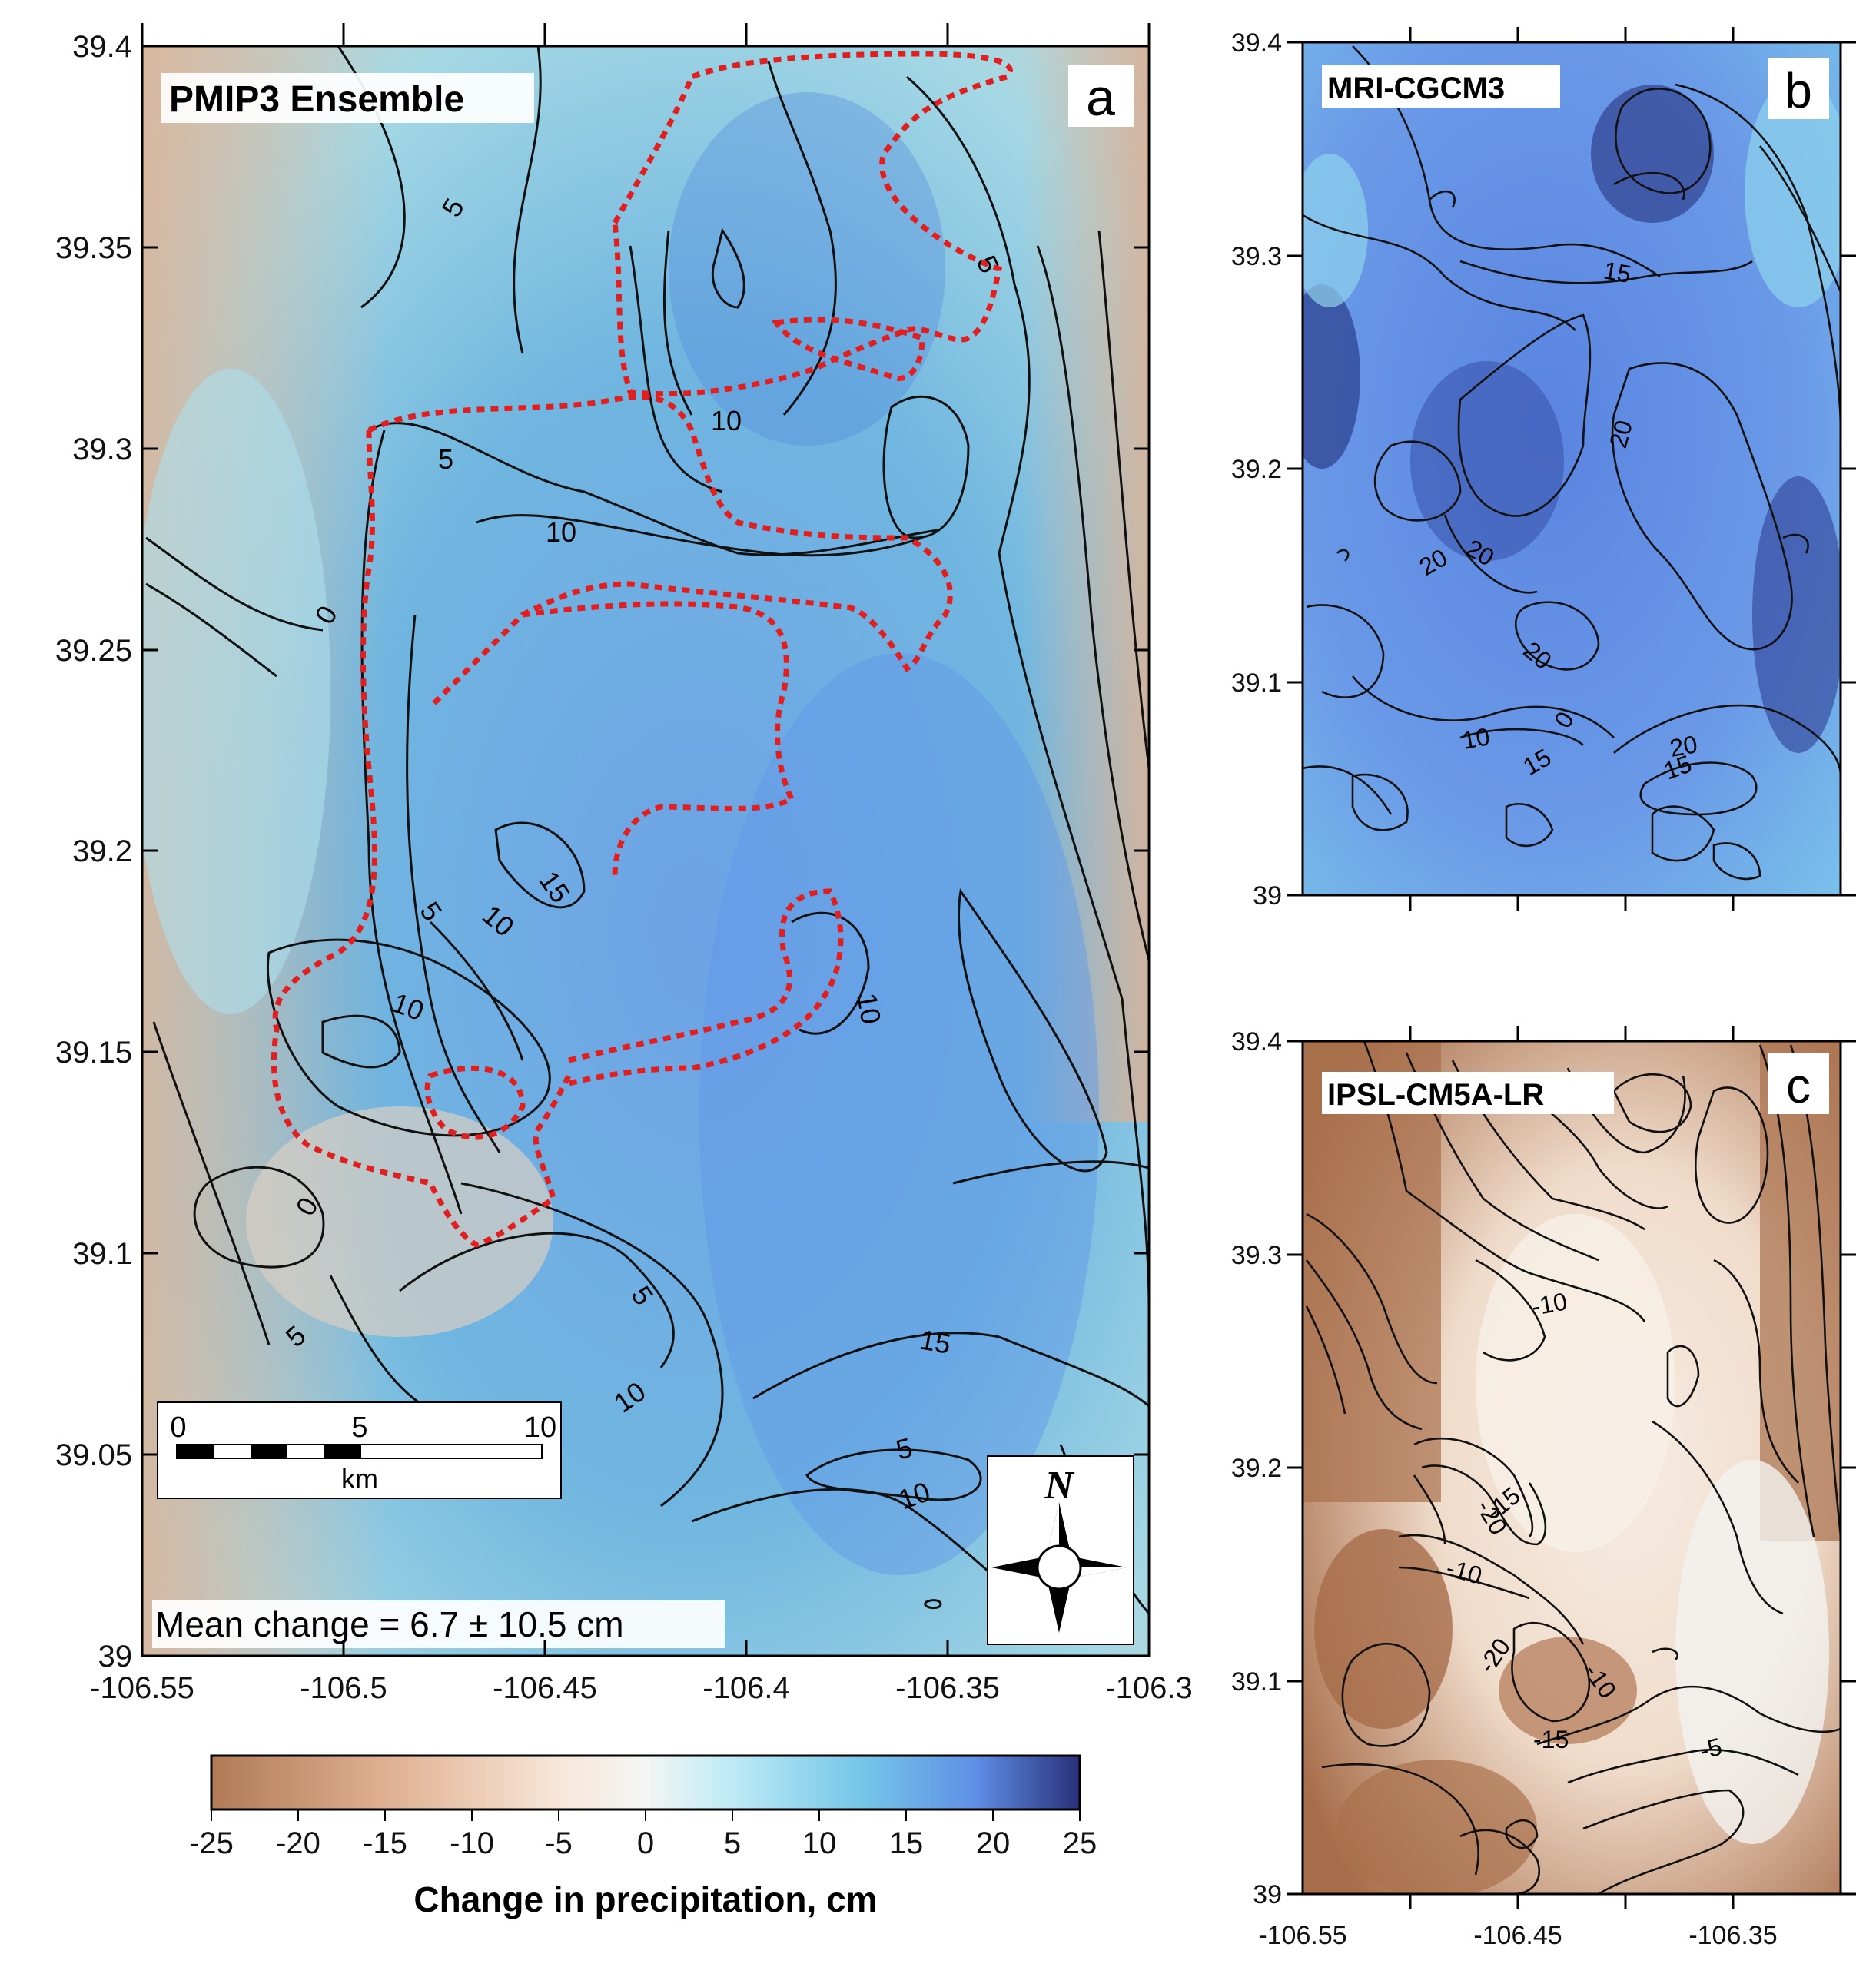  I want to click on colorbar-tick: -10, so click(472, 1843).